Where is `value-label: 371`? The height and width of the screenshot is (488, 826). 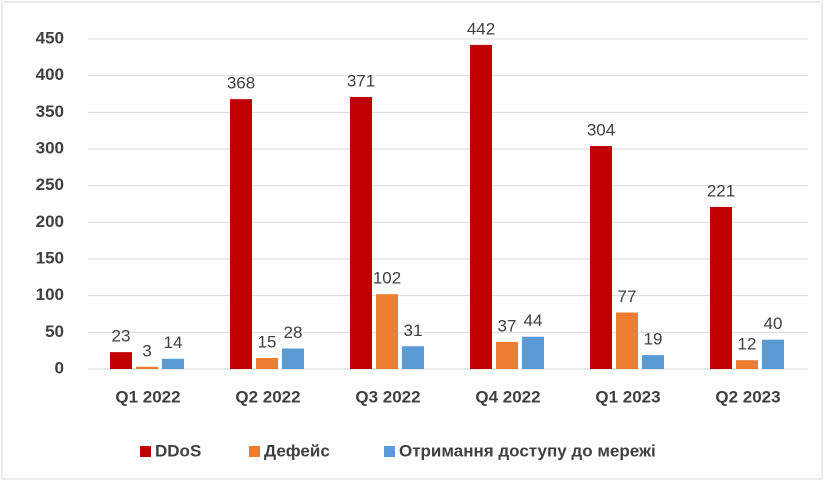 value-label: 371 is located at coordinates (361, 80).